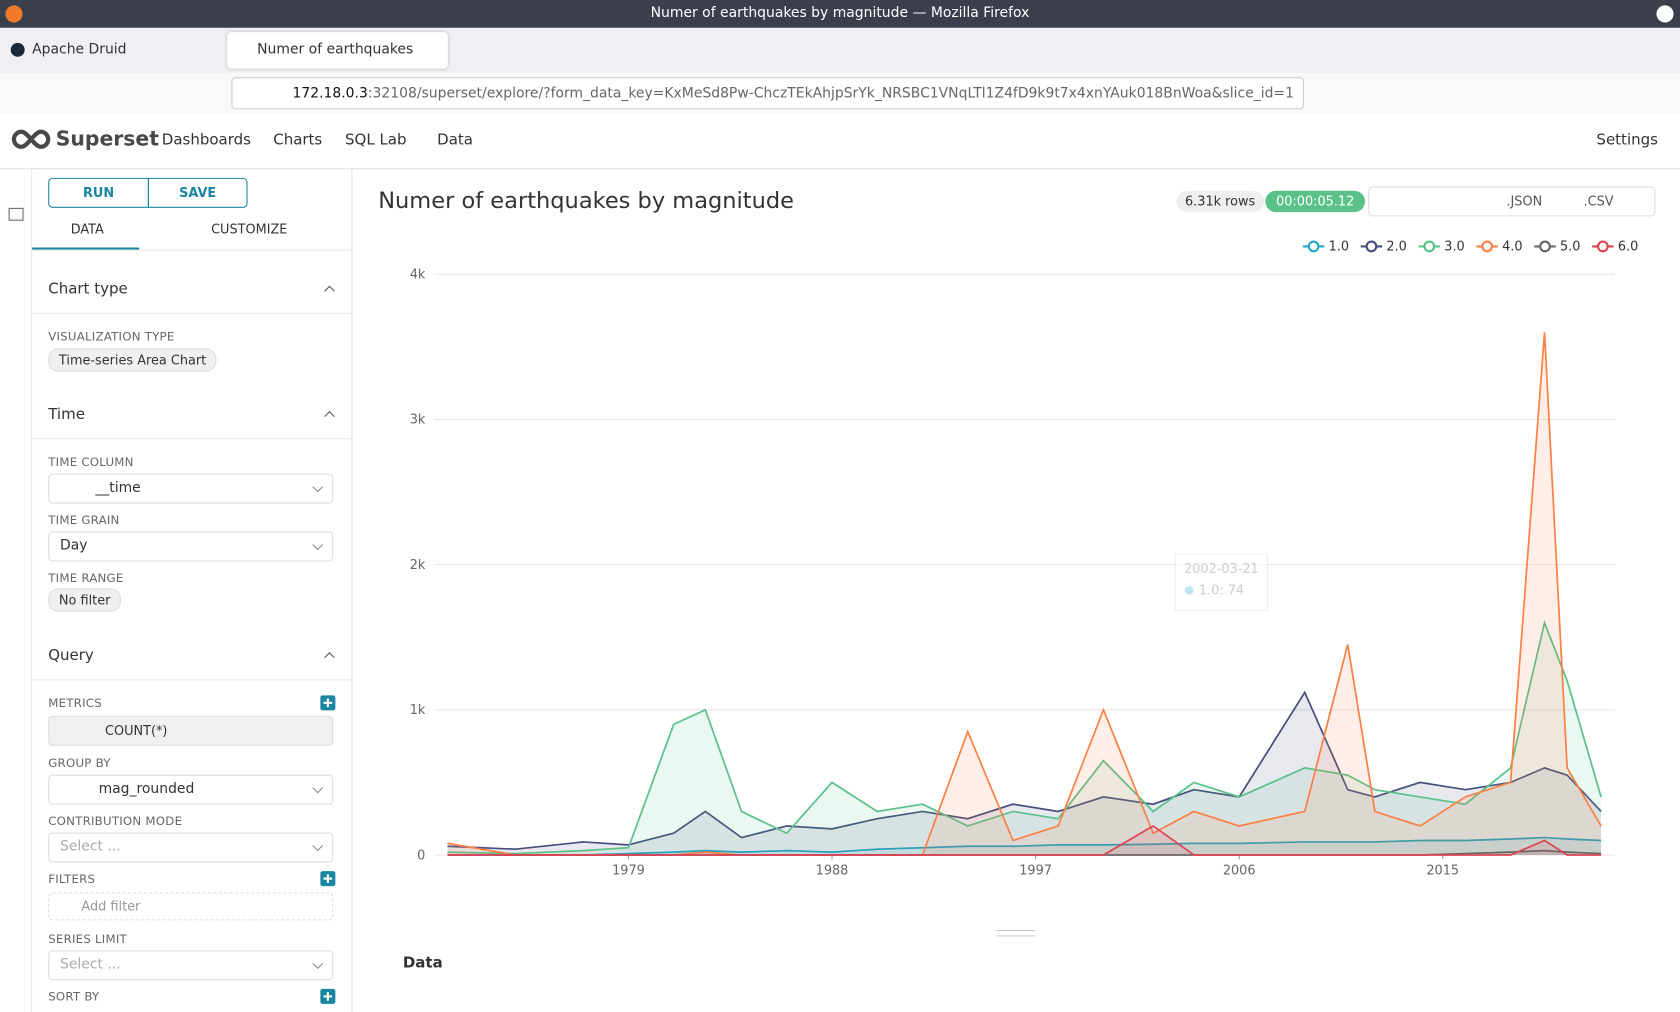 Image resolution: width=1680 pixels, height=1012 pixels. I want to click on add-metric, so click(327, 702).